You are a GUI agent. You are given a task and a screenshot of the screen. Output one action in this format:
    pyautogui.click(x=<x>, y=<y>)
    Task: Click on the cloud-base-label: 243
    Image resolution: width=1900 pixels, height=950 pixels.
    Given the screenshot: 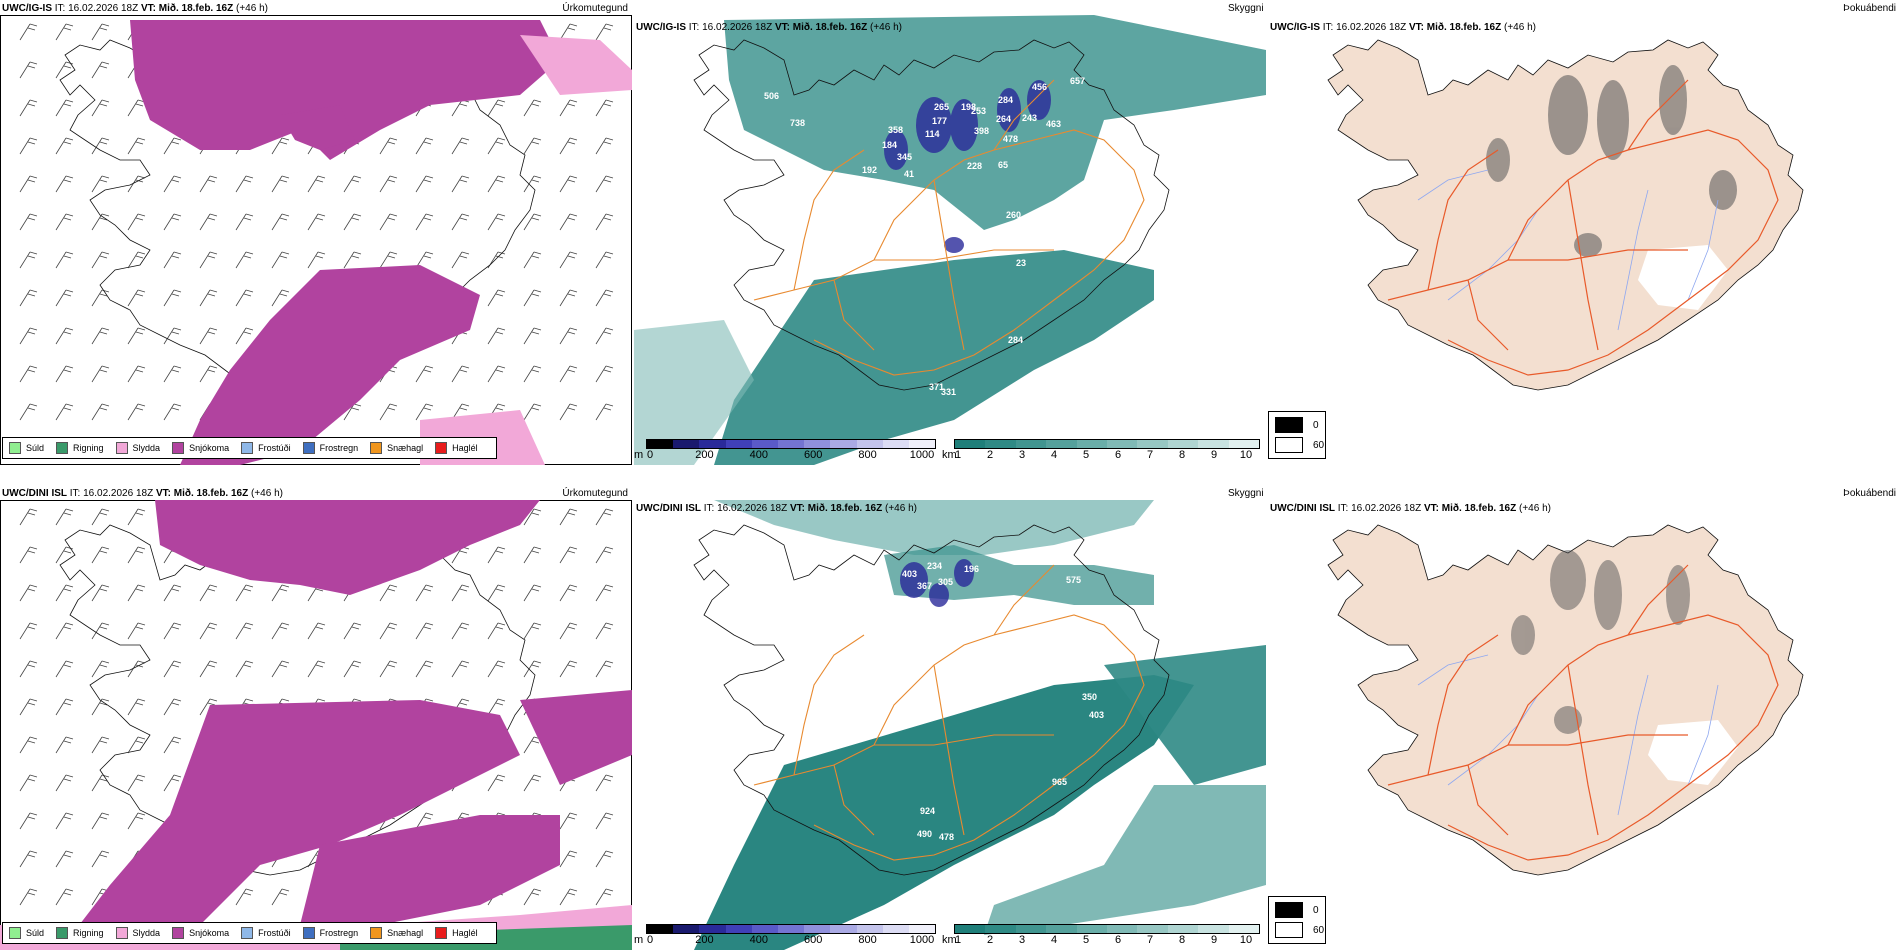 What is the action you would take?
    pyautogui.click(x=1029, y=118)
    